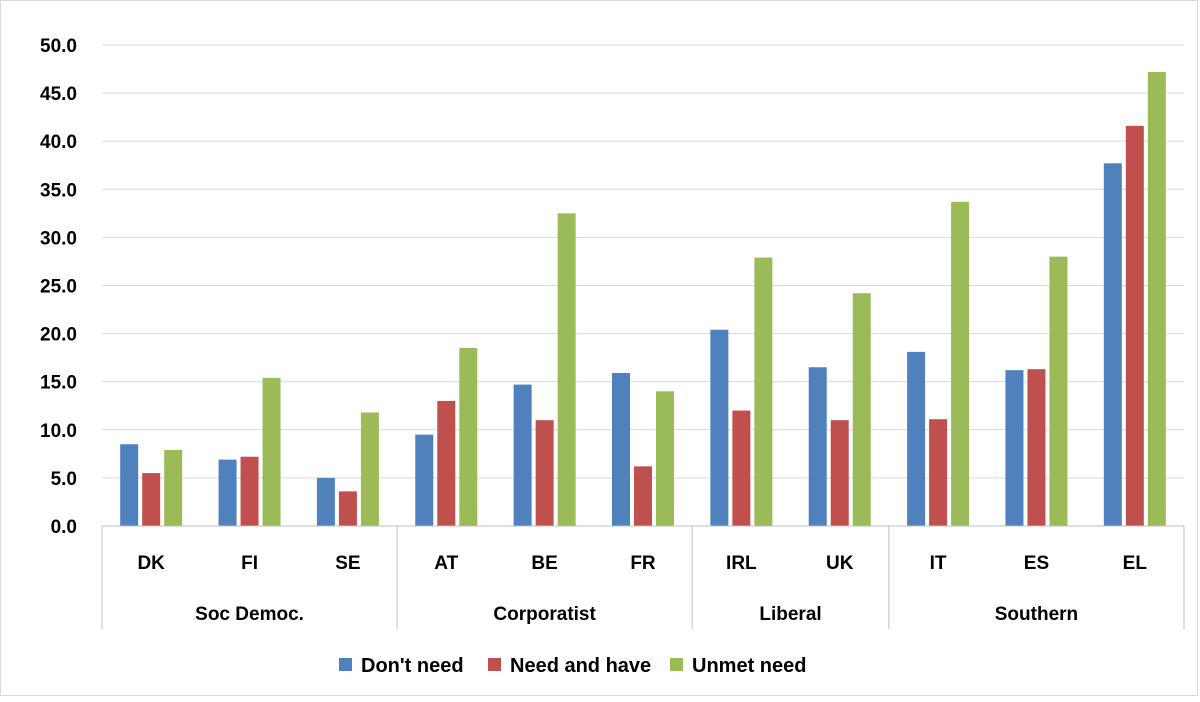  What do you see at coordinates (749, 666) in the screenshot?
I see `legend-label: Unmet need` at bounding box center [749, 666].